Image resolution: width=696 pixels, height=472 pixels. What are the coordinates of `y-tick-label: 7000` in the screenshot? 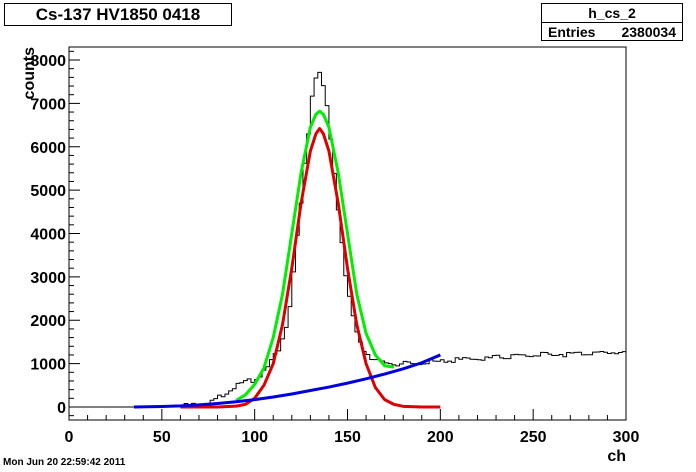 It's located at (48, 104).